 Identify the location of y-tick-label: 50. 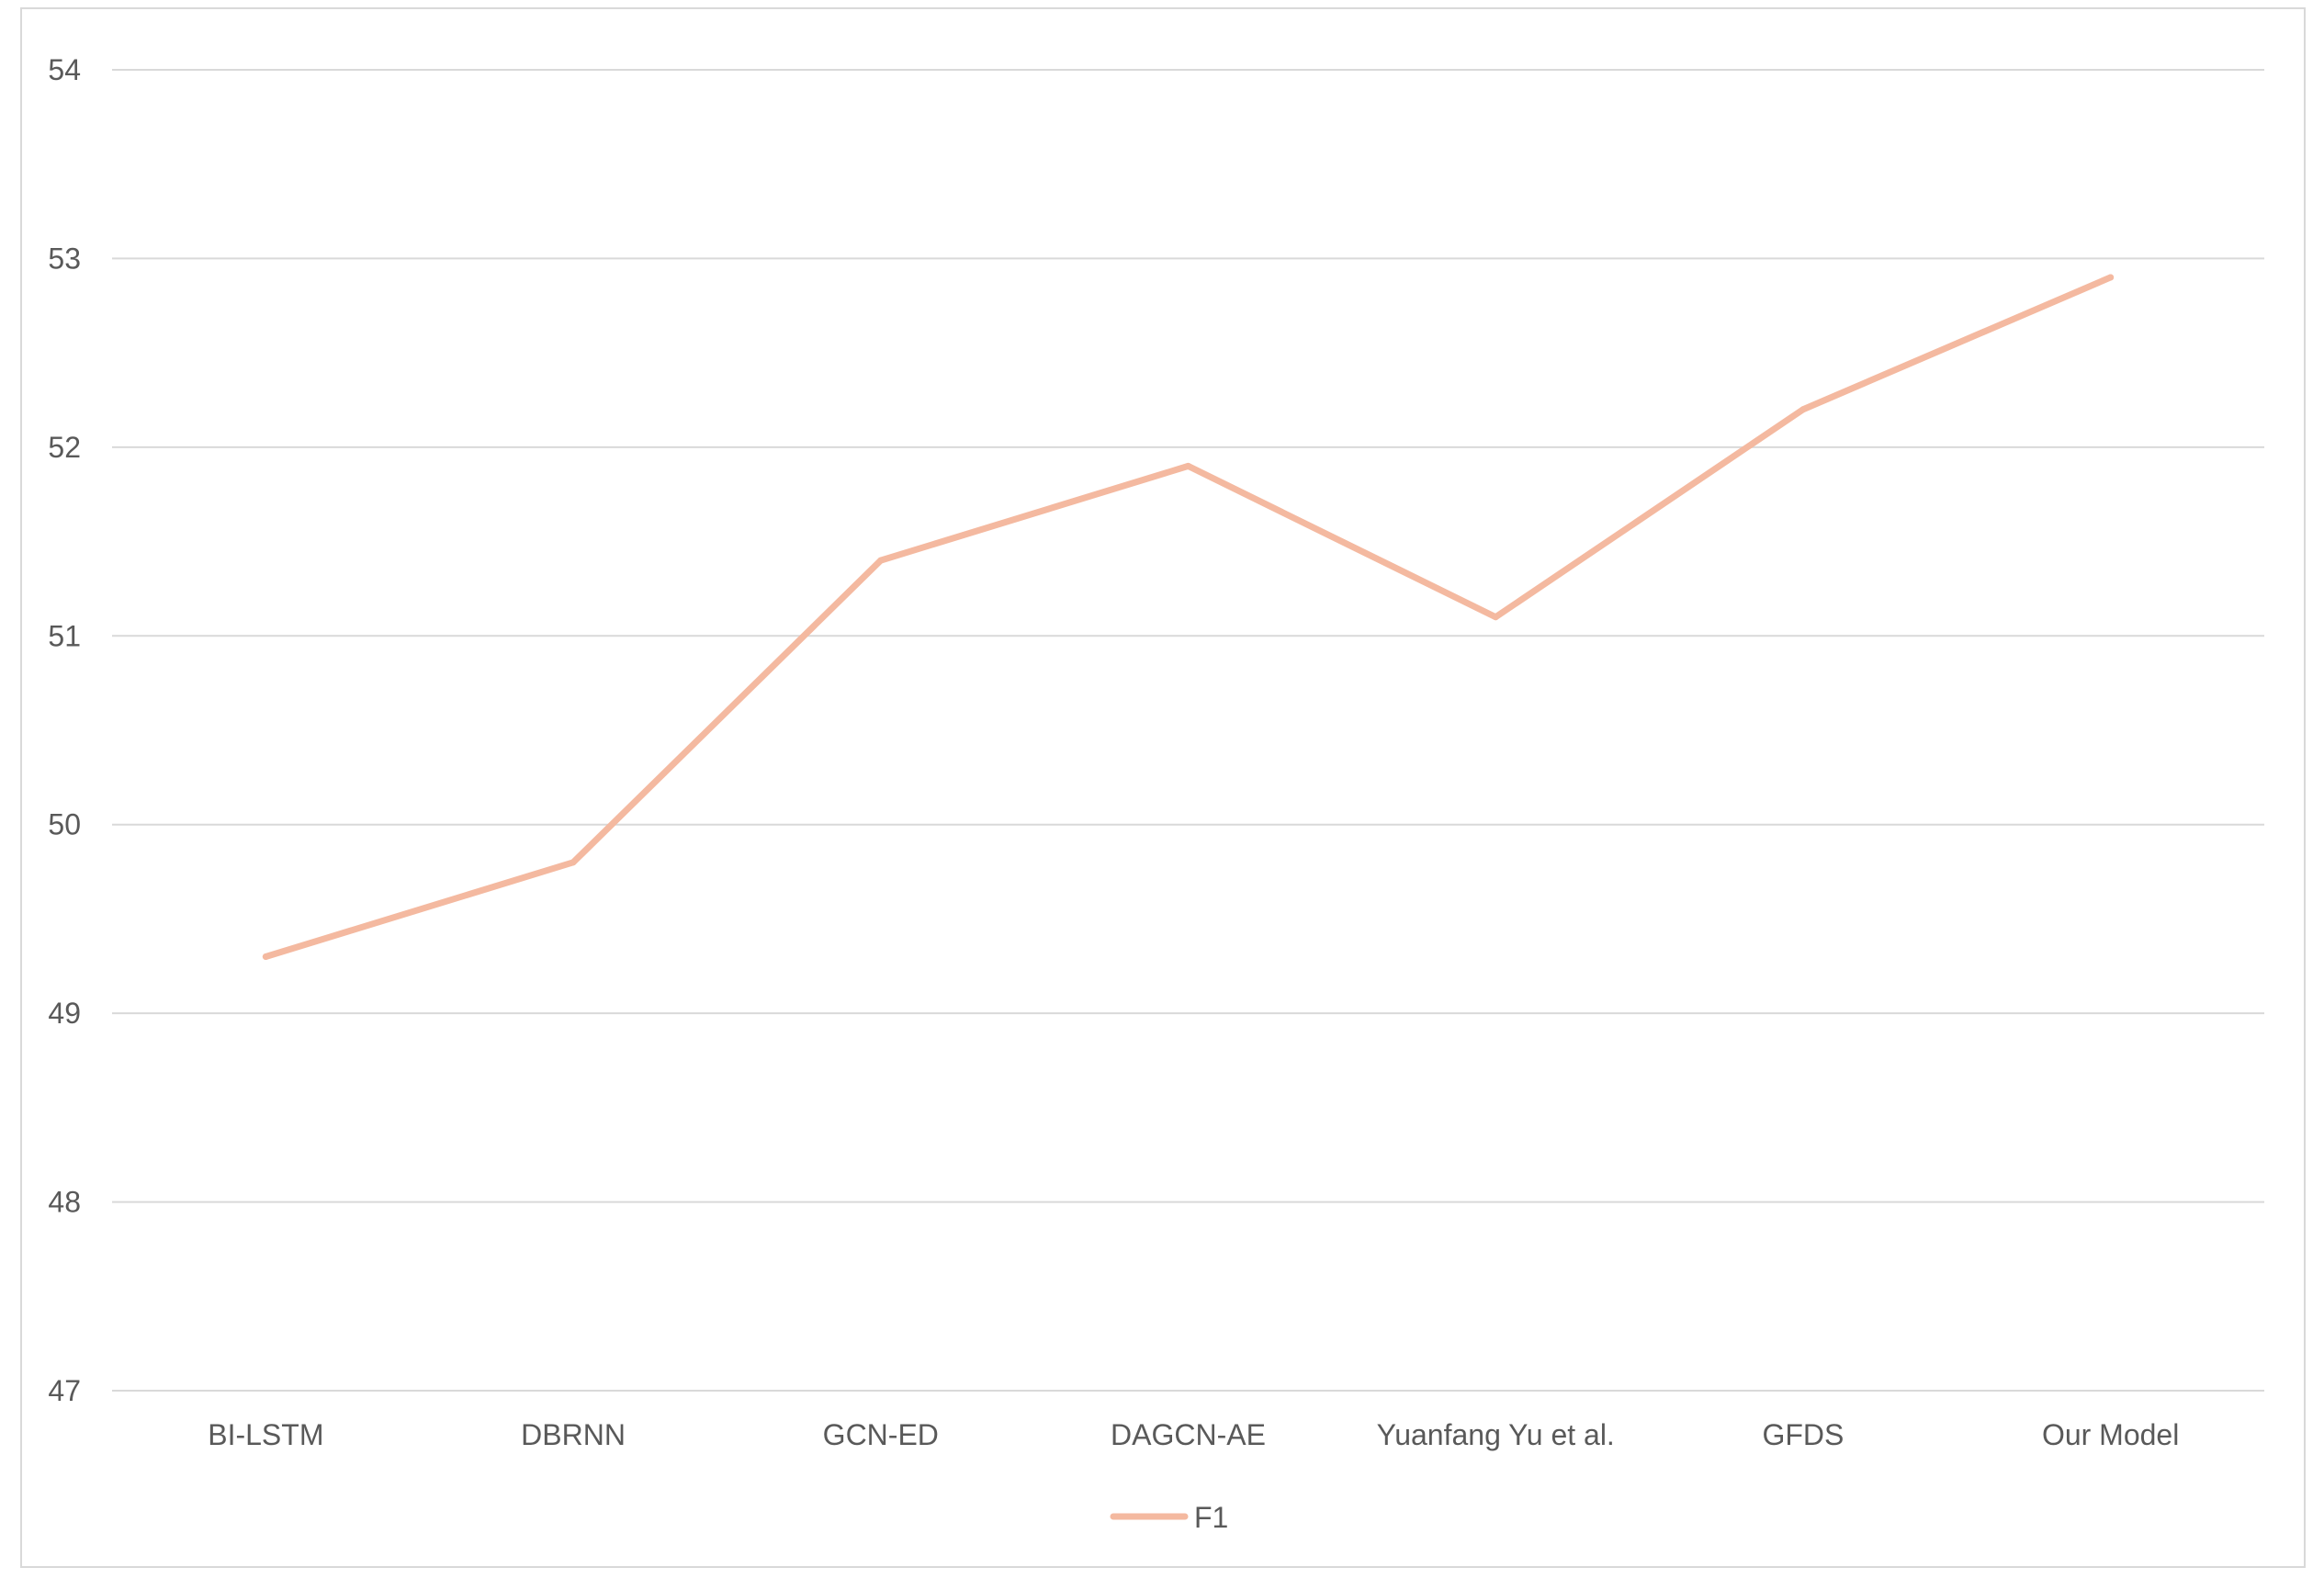
(64, 824).